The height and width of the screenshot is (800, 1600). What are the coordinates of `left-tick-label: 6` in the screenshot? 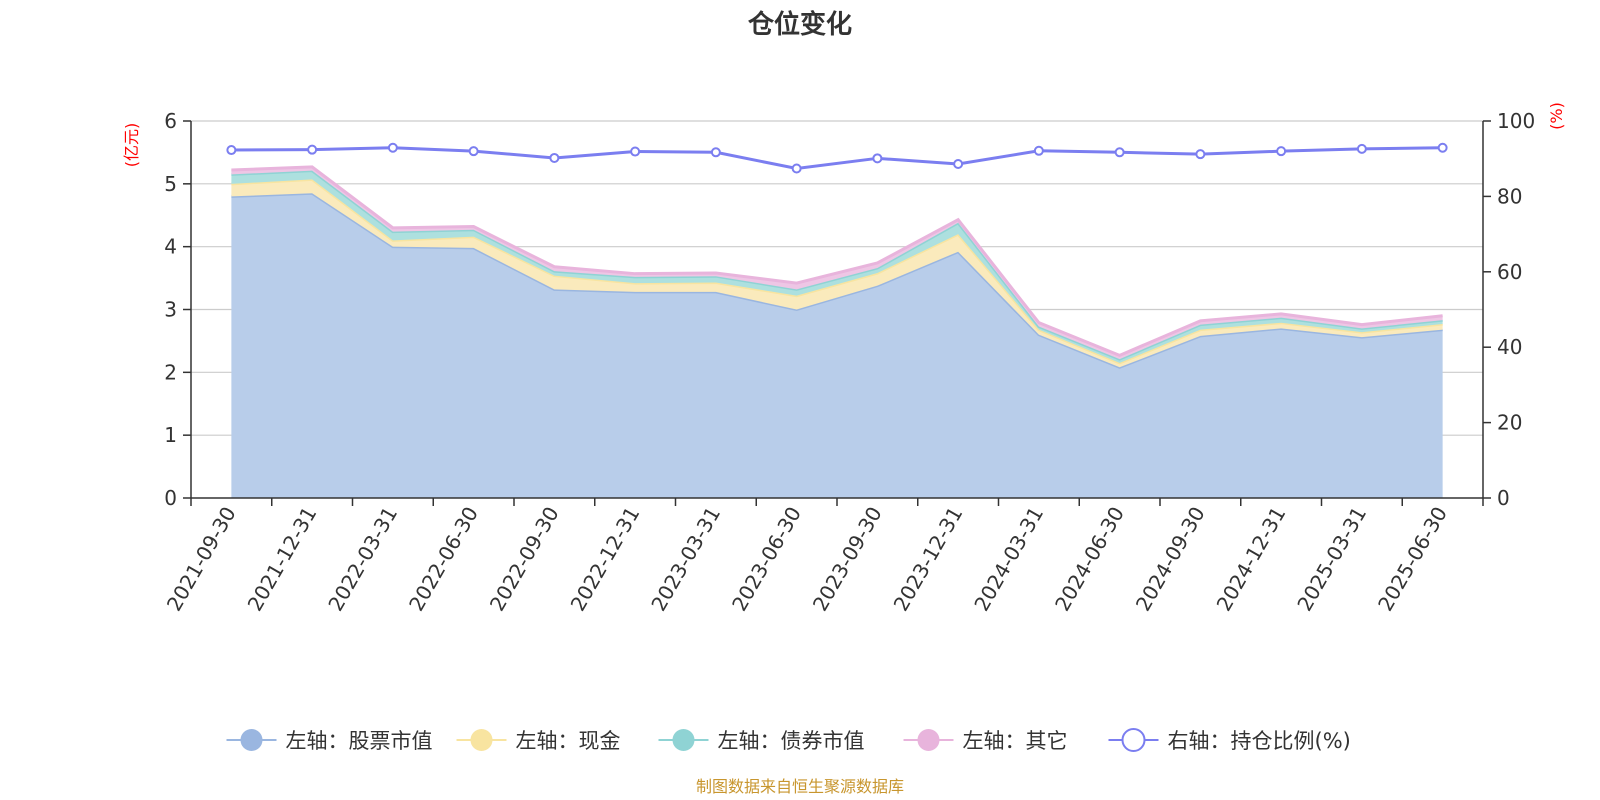 It's located at (170, 121).